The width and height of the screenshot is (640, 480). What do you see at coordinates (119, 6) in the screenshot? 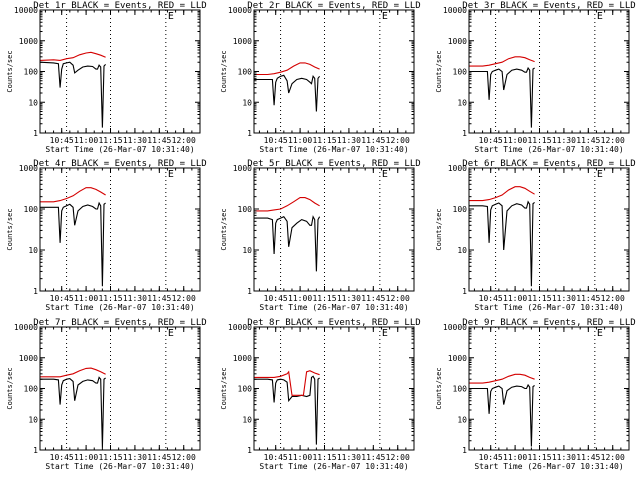
I see `panel-title: Det 1r BLACK = Events, RED = LLD` at bounding box center [119, 6].